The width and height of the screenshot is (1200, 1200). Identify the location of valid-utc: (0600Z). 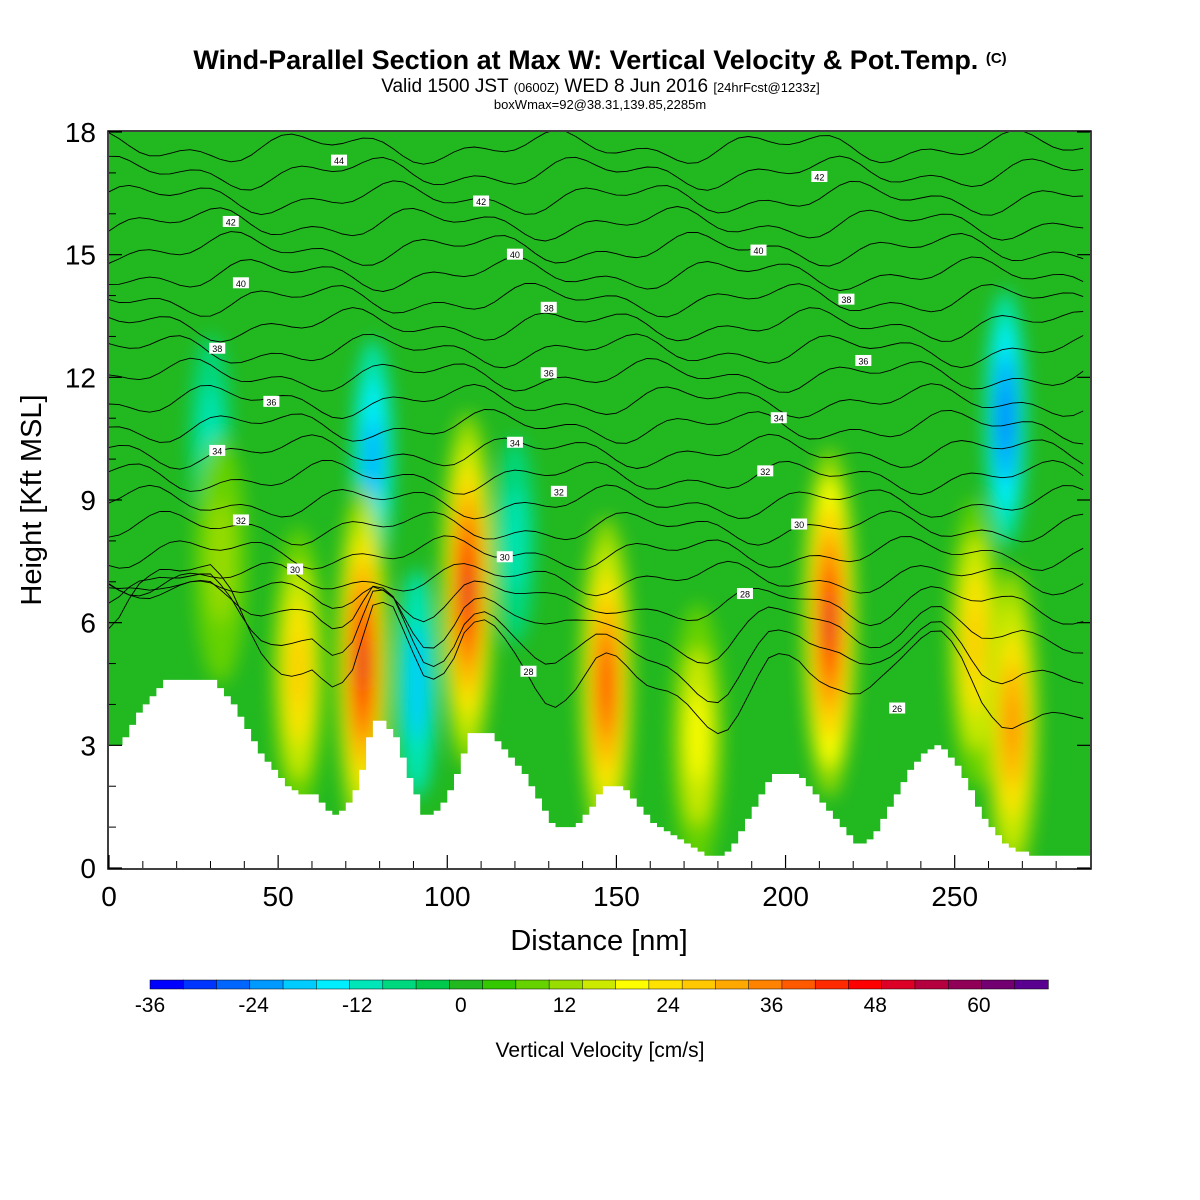
(536, 87).